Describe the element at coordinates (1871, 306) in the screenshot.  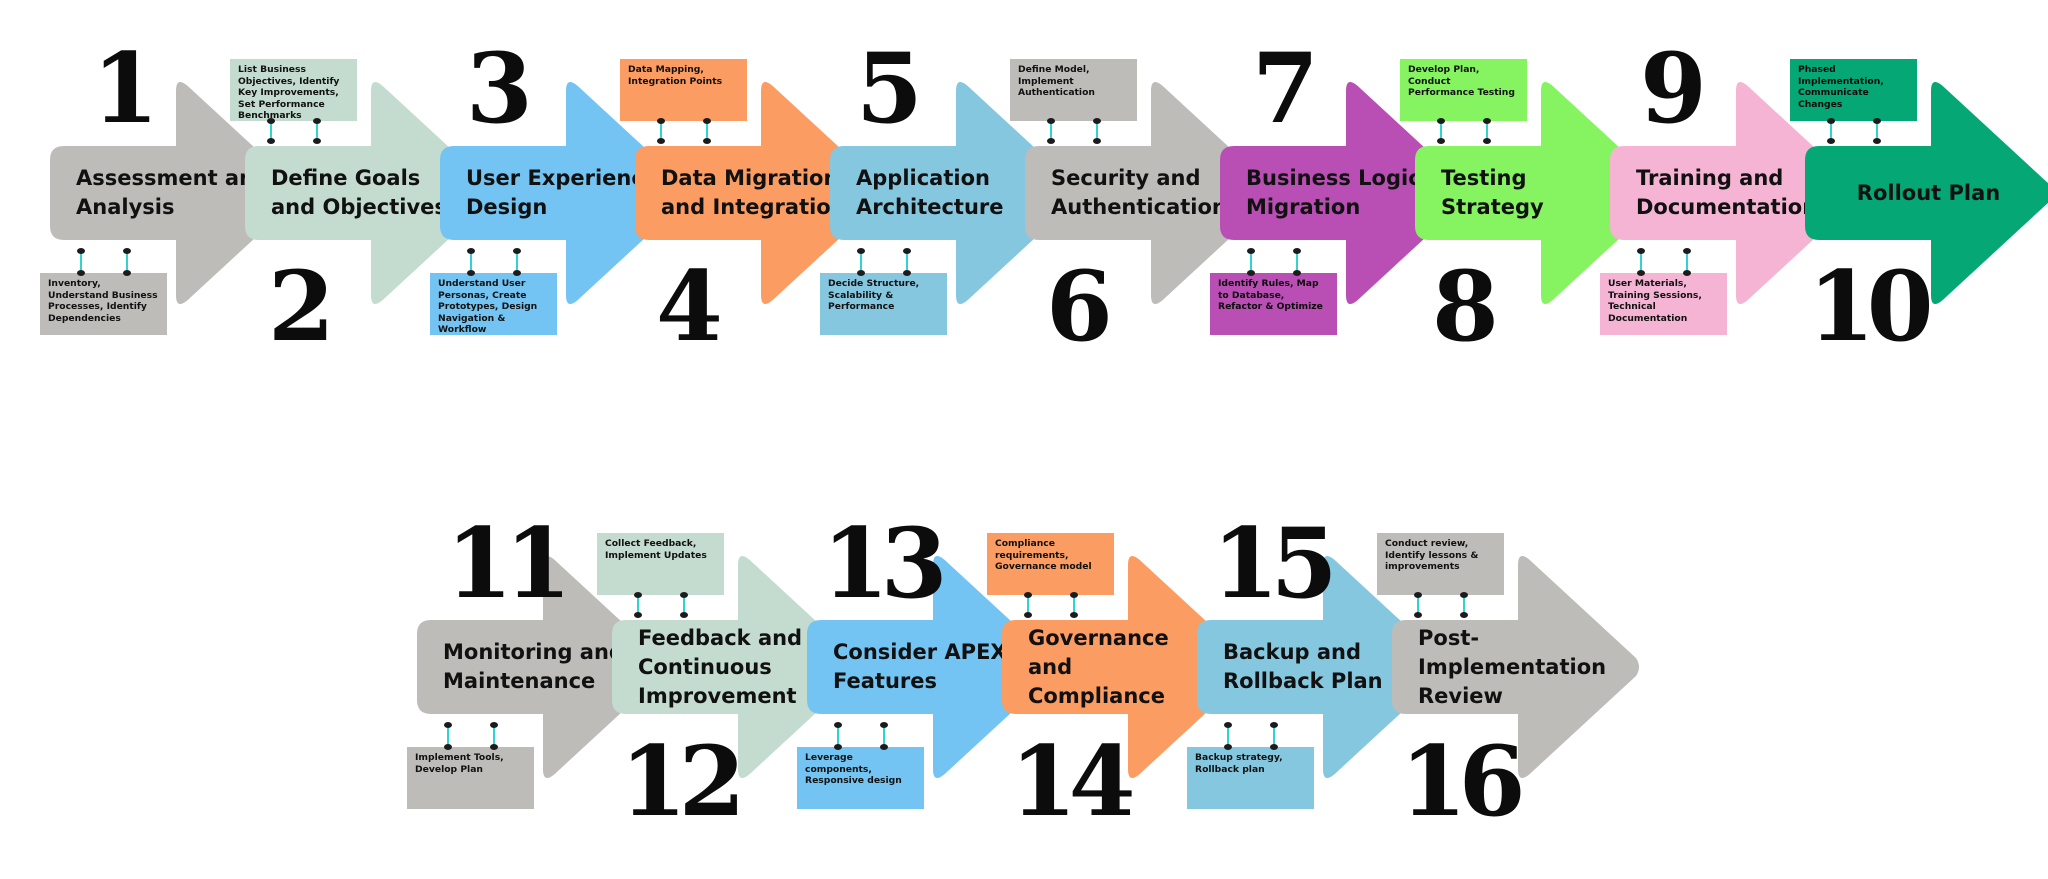
I see `step-number: 10` at that location.